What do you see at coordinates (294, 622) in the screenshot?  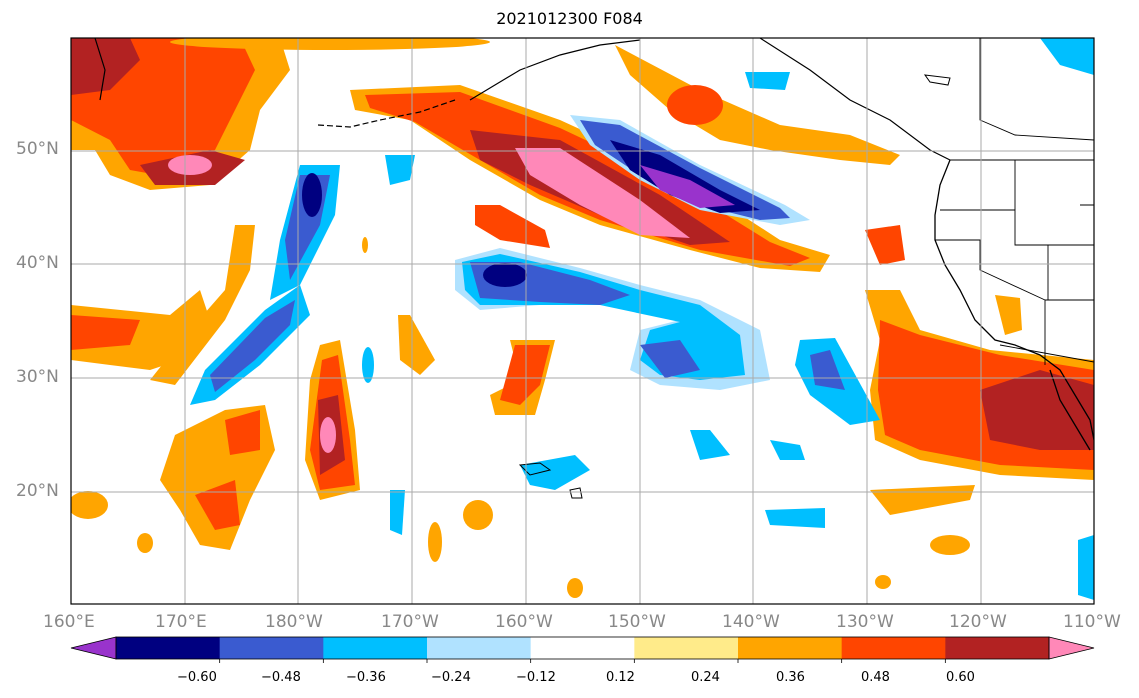 I see `lon-label: 180°W` at bounding box center [294, 622].